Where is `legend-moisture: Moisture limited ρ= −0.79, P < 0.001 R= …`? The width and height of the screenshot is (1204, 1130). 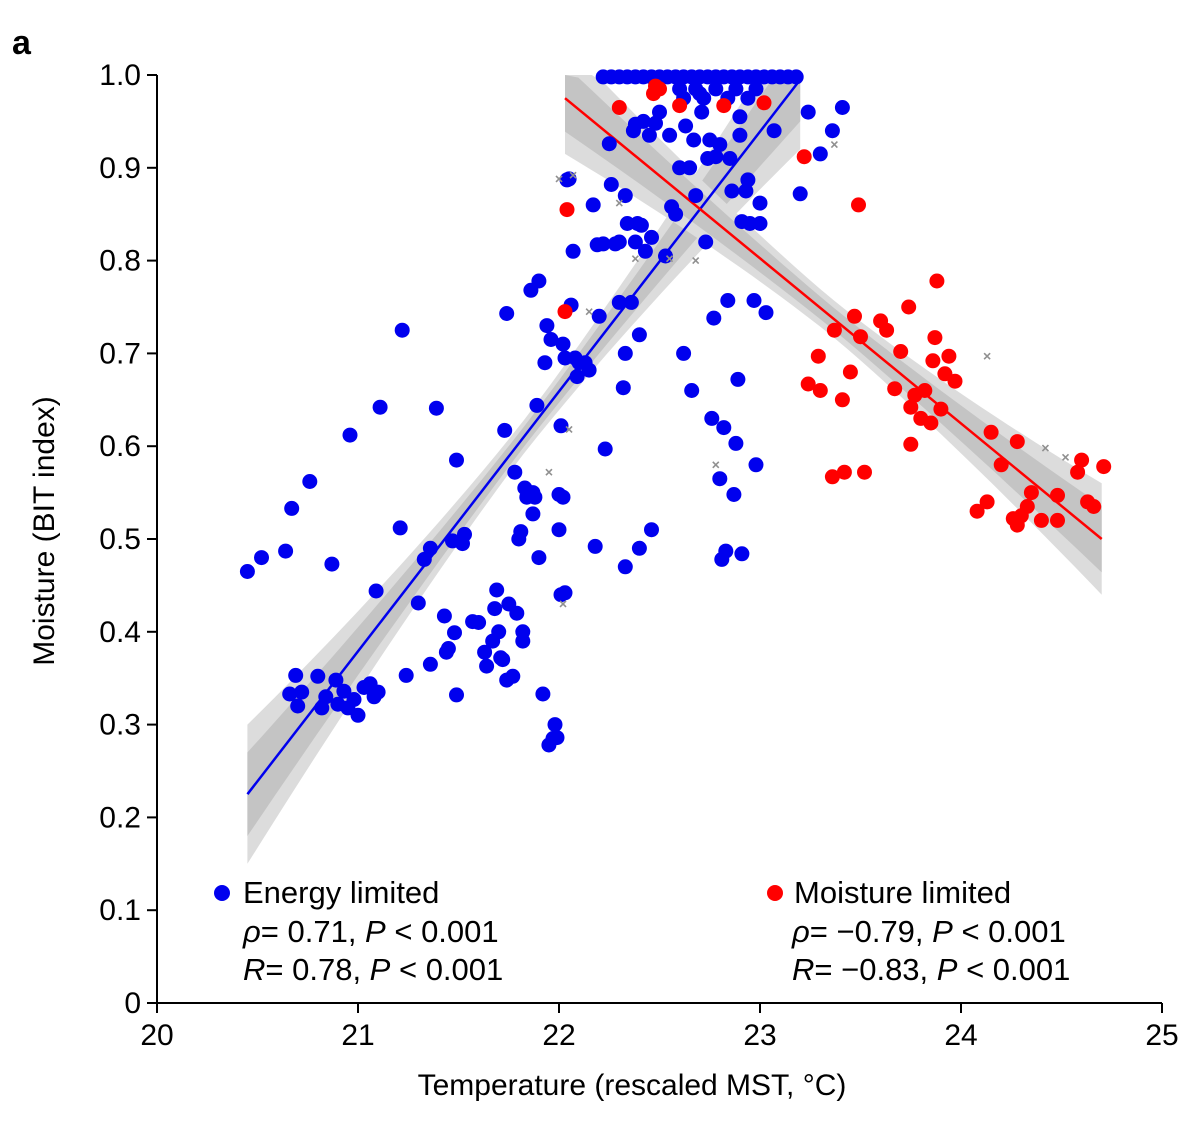 legend-moisture: Moisture limited ρ= −0.79, P < 0.001 R= … is located at coordinates (918, 931).